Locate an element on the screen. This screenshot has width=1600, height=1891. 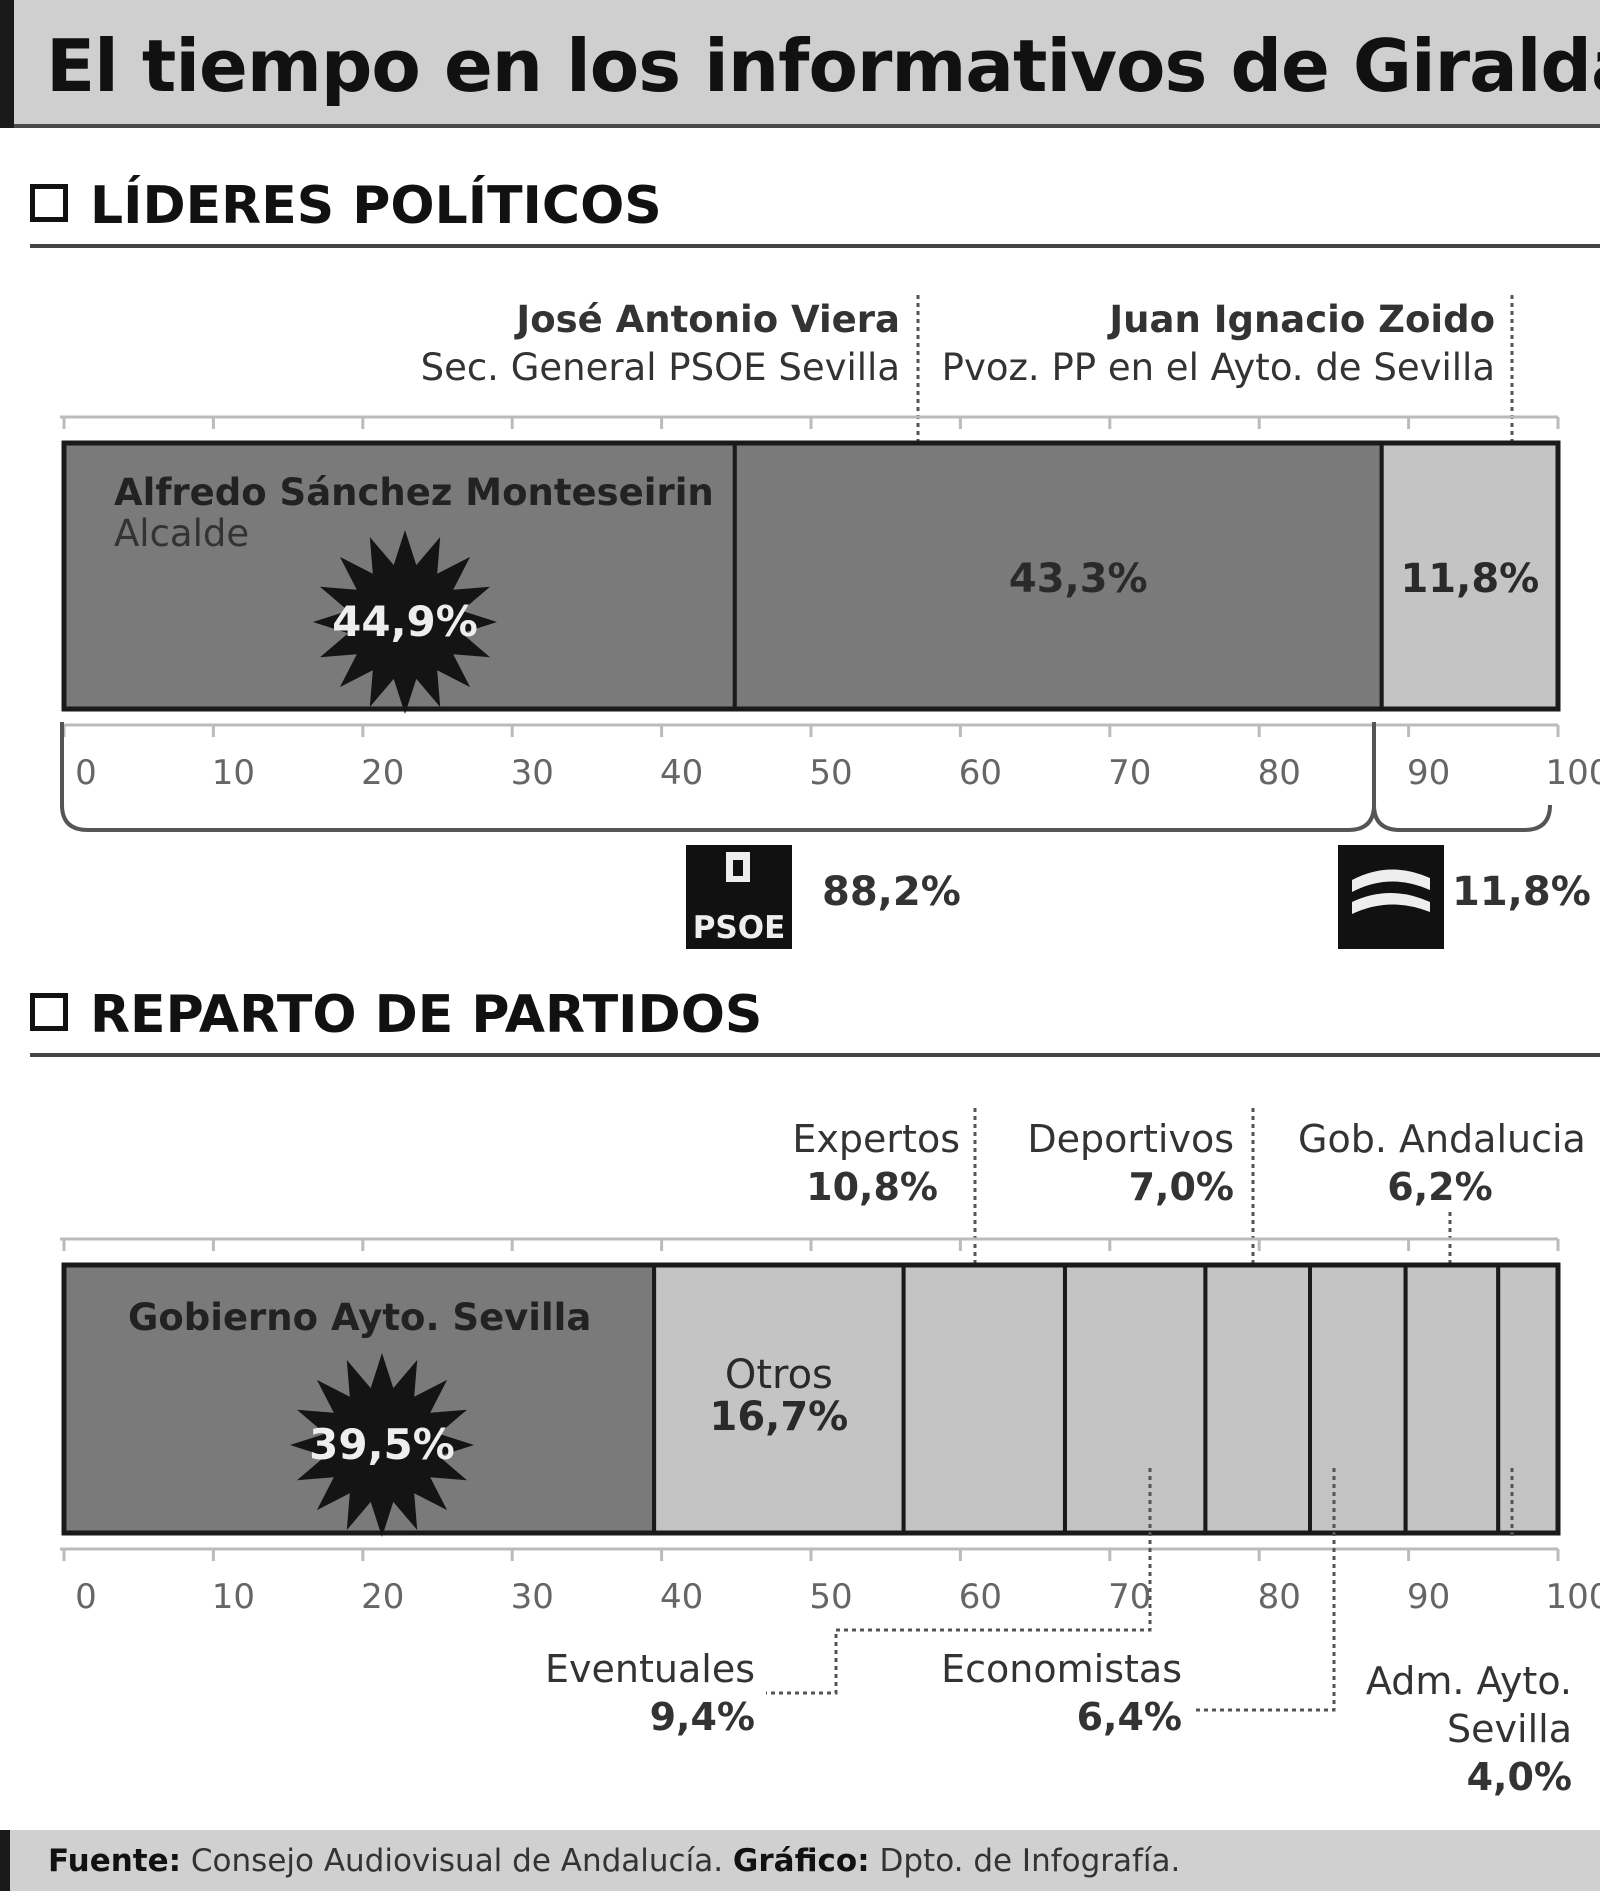
parties-tick-label: 70 is located at coordinates (1129, 1597).